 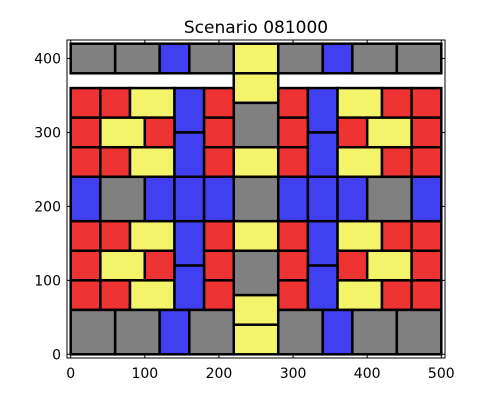 What do you see at coordinates (47, 59) in the screenshot?
I see `y-tick-label: 400` at bounding box center [47, 59].